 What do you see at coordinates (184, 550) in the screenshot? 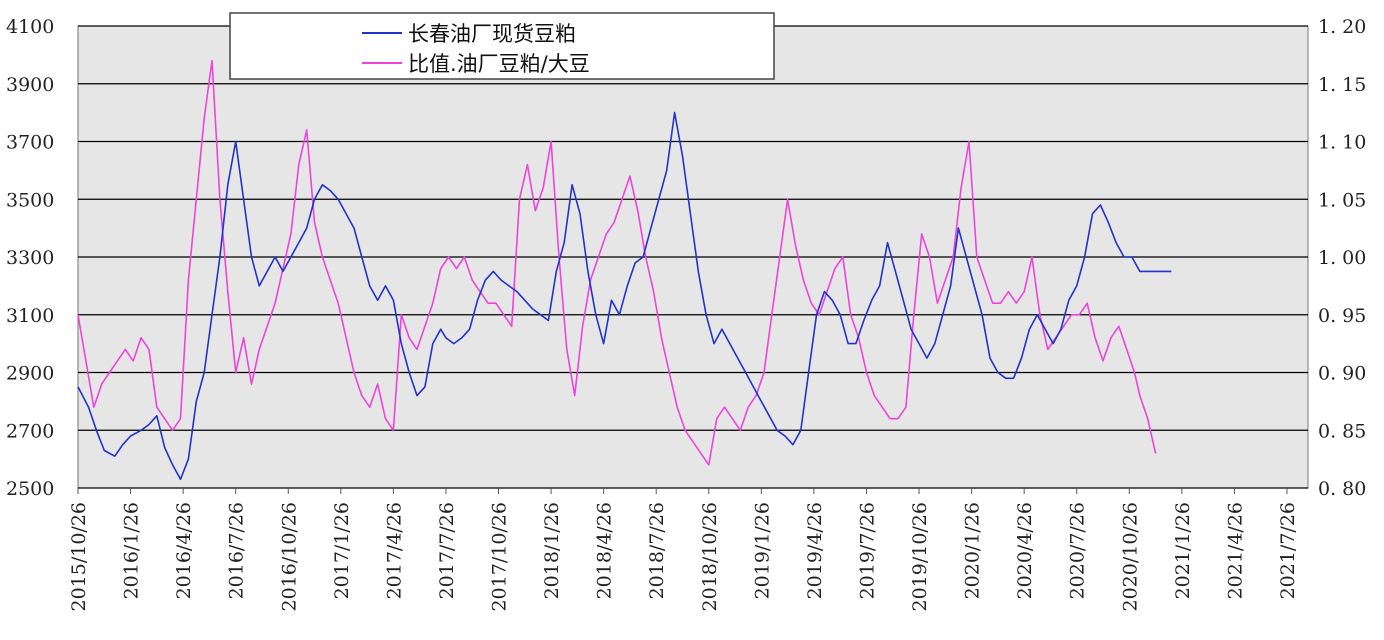
I see `x-tick-label: 2016/4/26` at bounding box center [184, 550].